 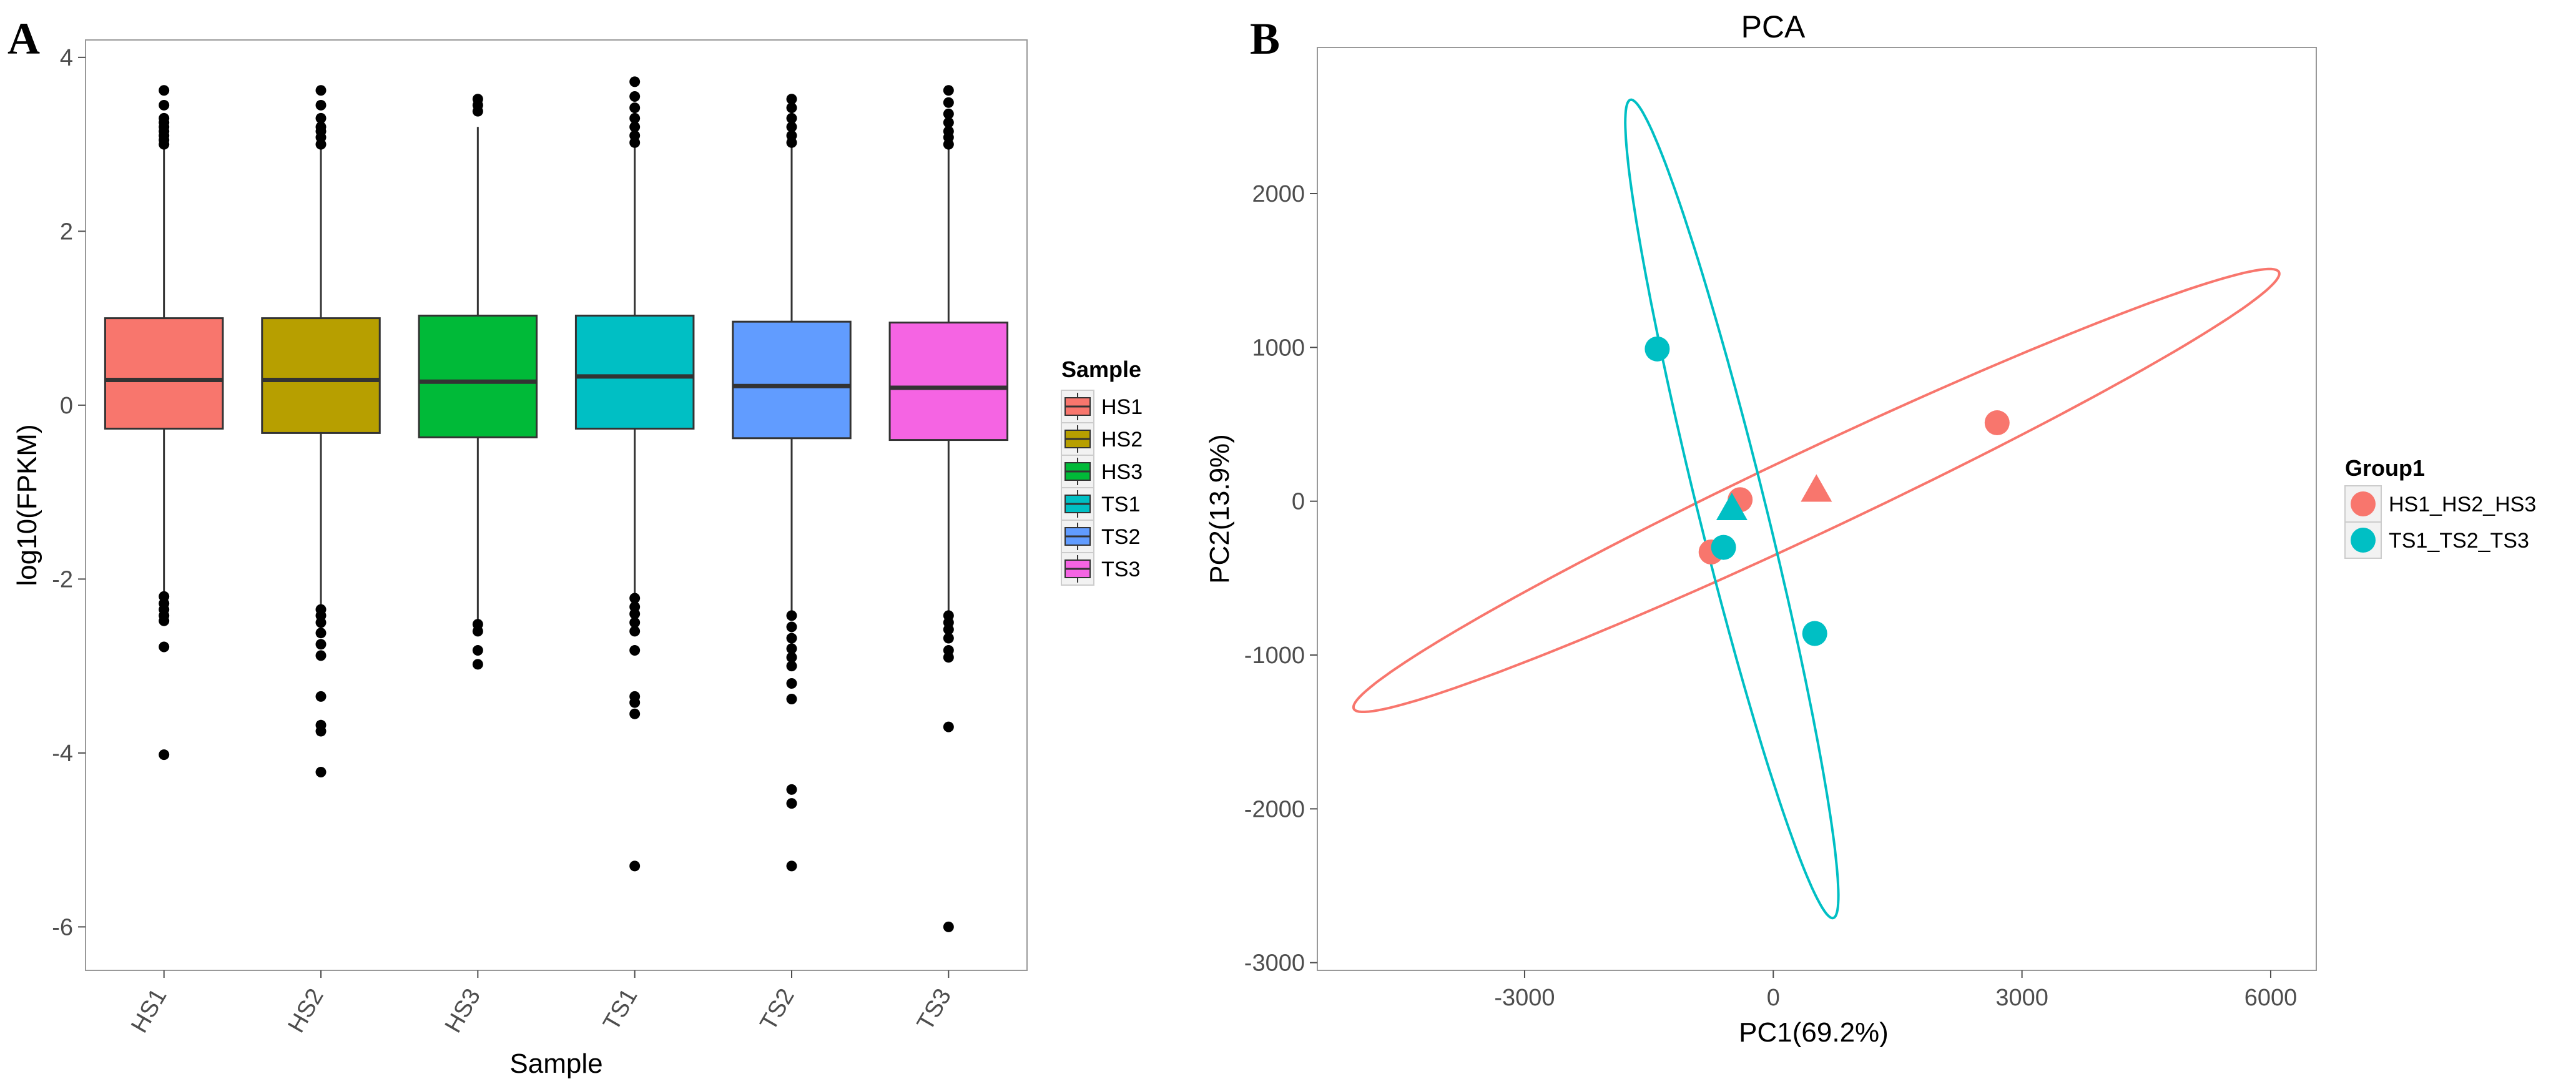 I want to click on boxplot-y-axis: -6 -4 -2 0 2 4, so click(x=69, y=492).